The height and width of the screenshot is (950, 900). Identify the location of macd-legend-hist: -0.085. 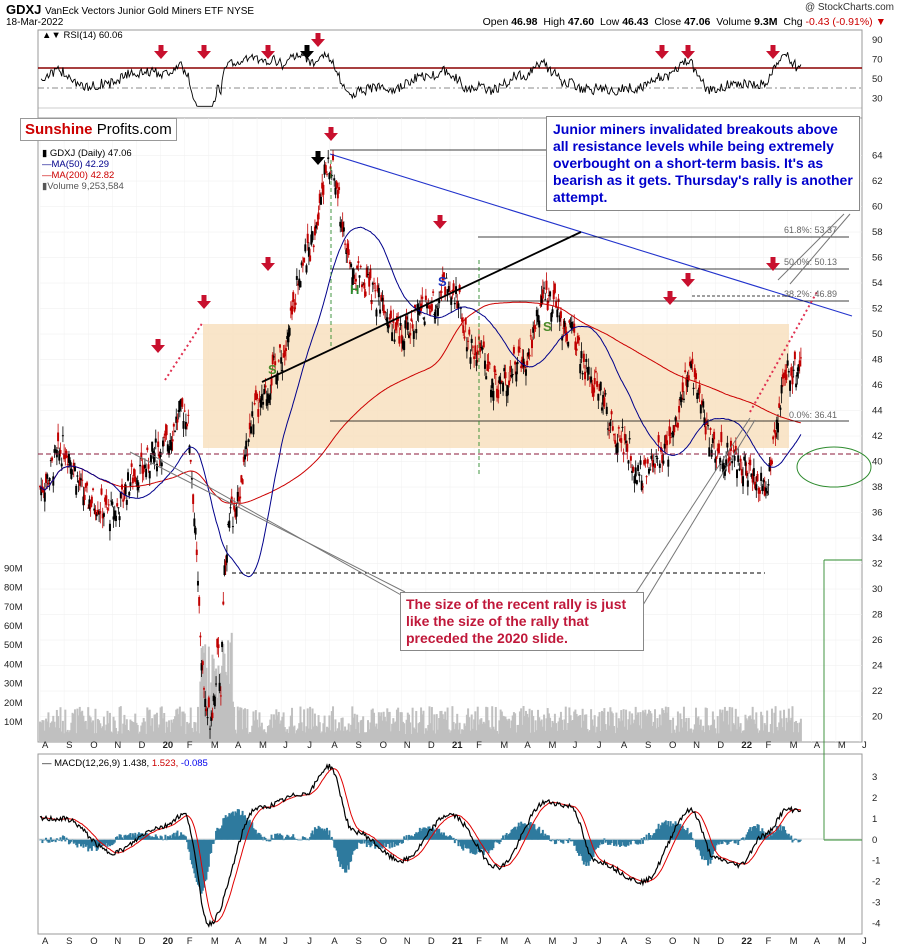
(194, 763).